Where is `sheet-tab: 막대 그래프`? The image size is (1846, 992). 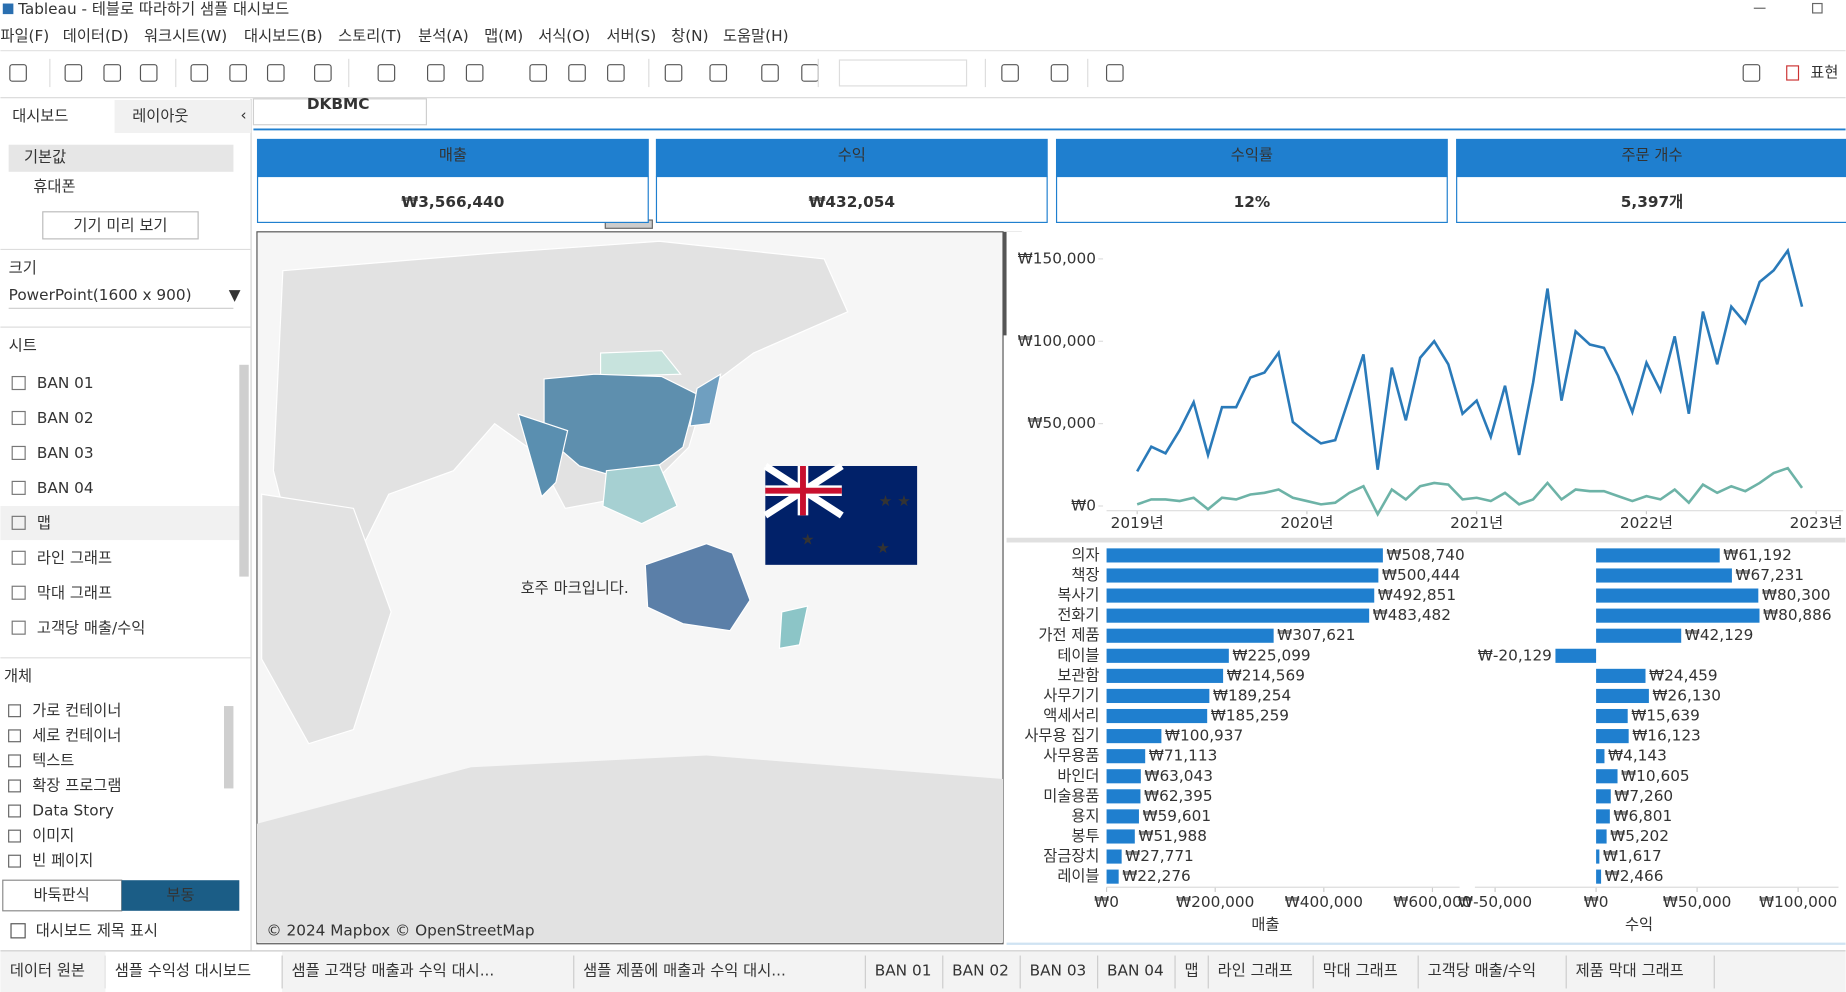 sheet-tab: 막대 그래프 is located at coordinates (1360, 970).